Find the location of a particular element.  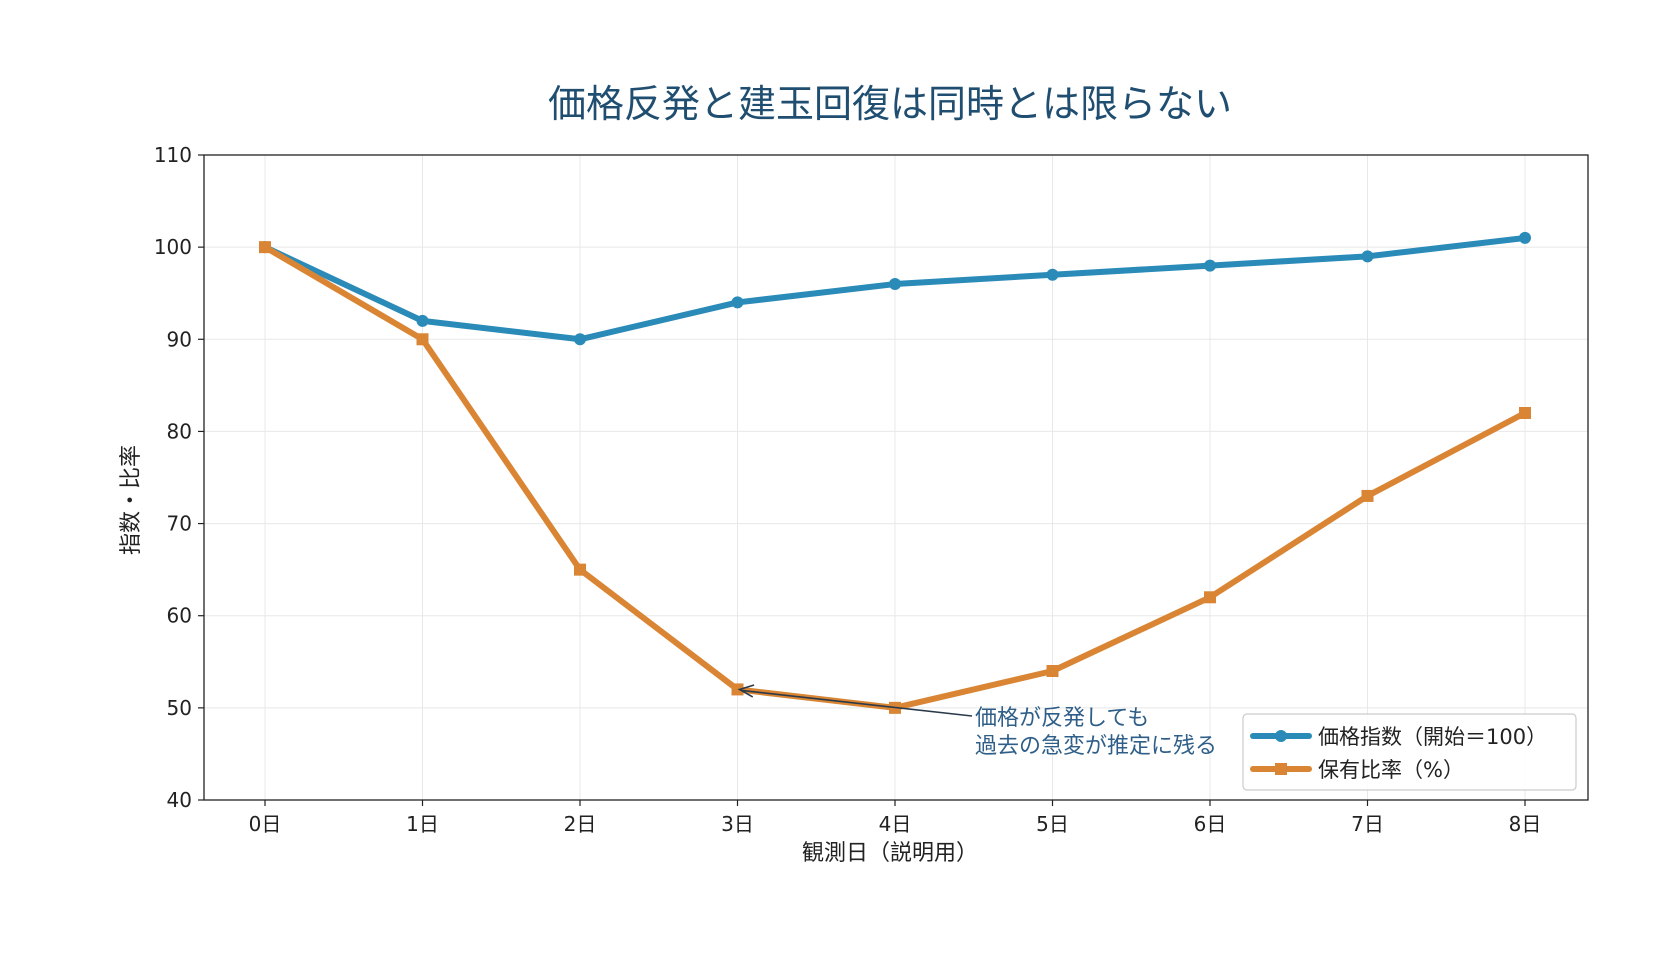

x-tick-label: 4日 is located at coordinates (895, 824).